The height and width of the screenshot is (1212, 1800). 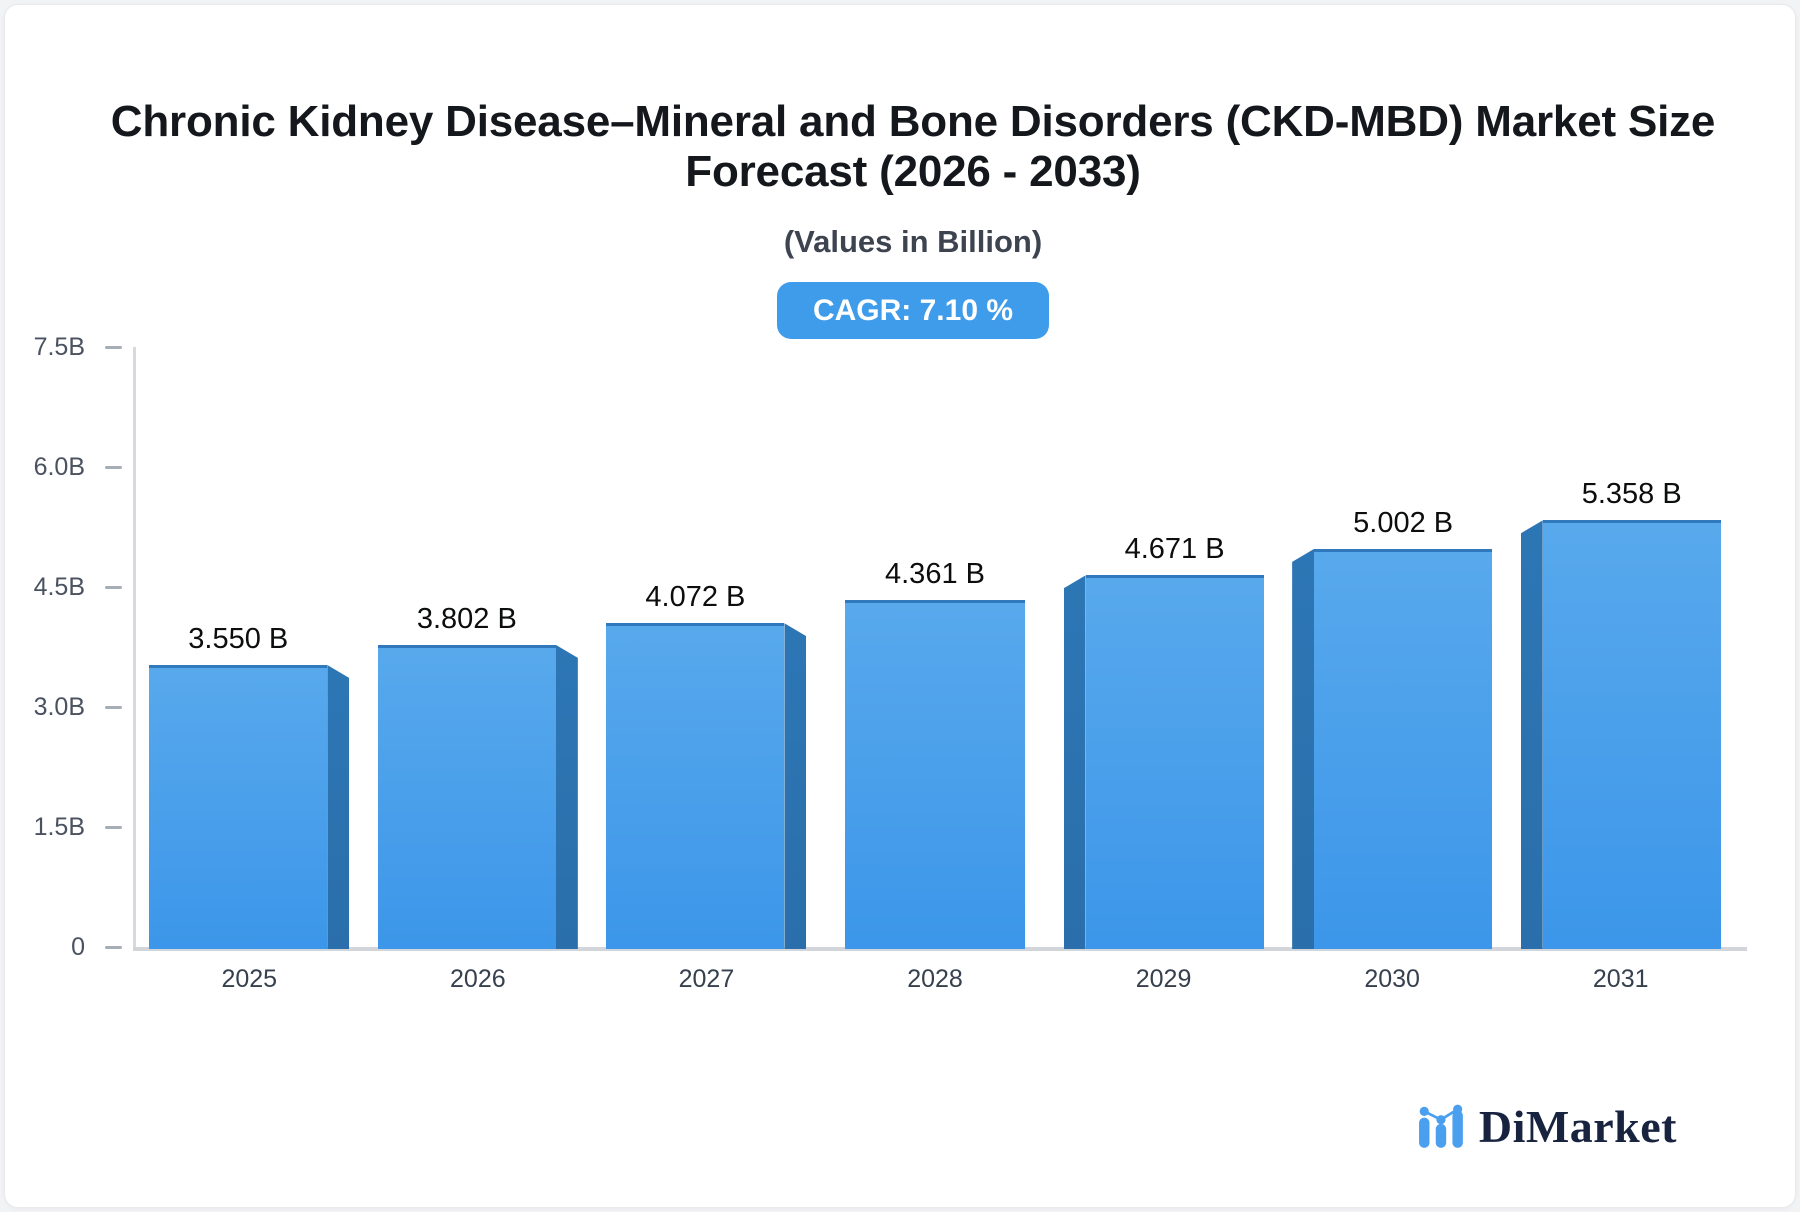 I want to click on x-axis-line, so click(x=940, y=949).